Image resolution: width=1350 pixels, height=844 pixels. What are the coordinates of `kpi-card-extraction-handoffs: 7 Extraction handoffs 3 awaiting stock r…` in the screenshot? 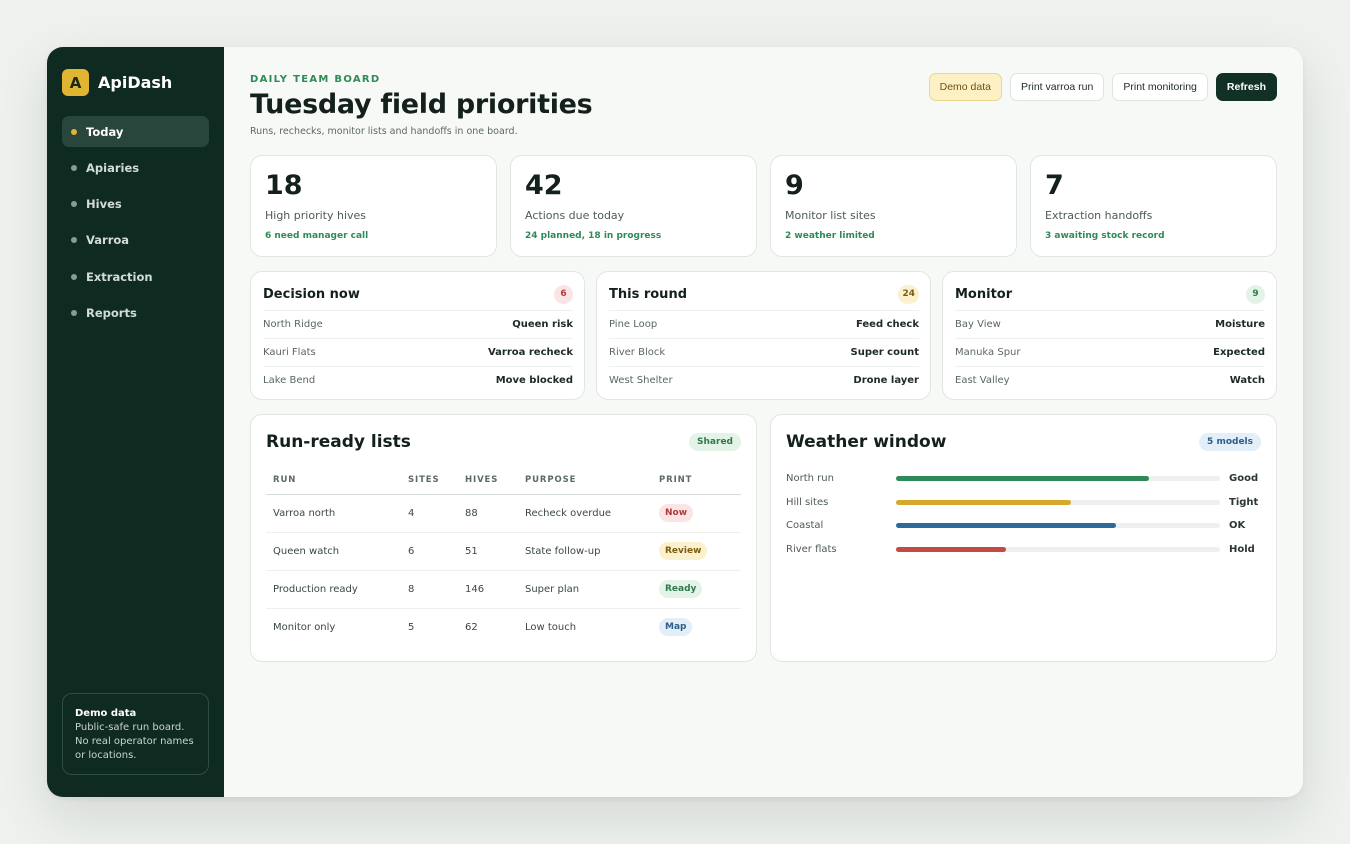 It's located at (1153, 206).